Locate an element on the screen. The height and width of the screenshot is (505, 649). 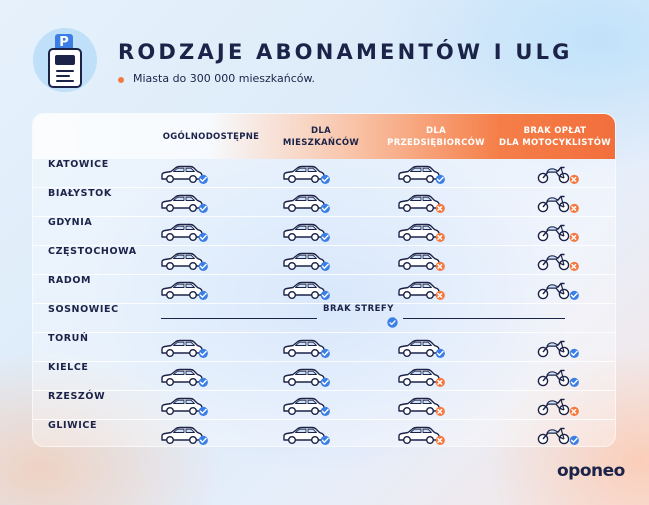
table-row: TORUŃ is located at coordinates (324, 347).